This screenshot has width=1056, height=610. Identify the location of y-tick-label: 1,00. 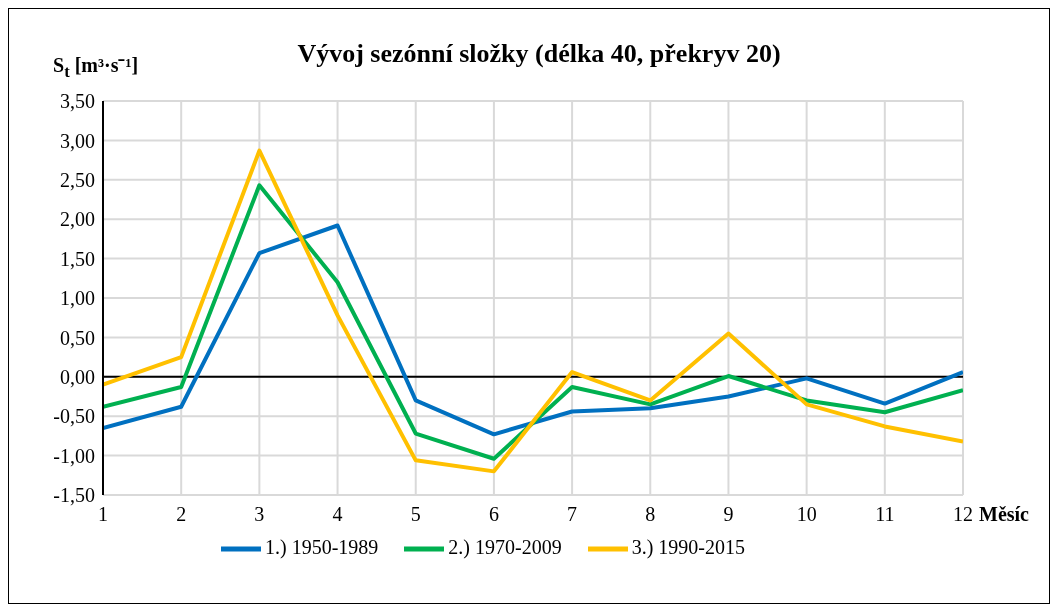
(77, 298).